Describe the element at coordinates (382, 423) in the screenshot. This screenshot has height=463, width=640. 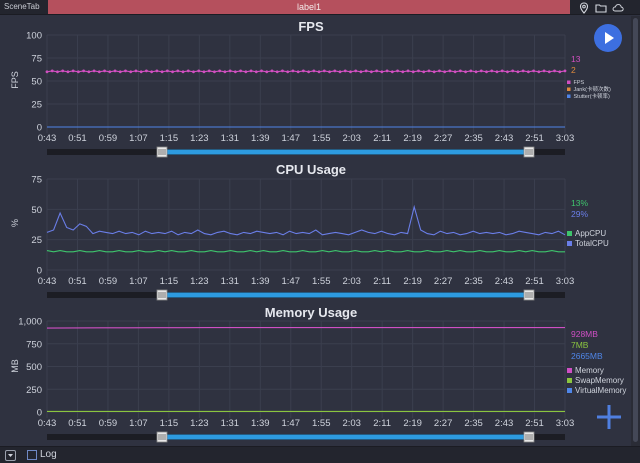
I see `x-tick-label: 2:11` at that location.